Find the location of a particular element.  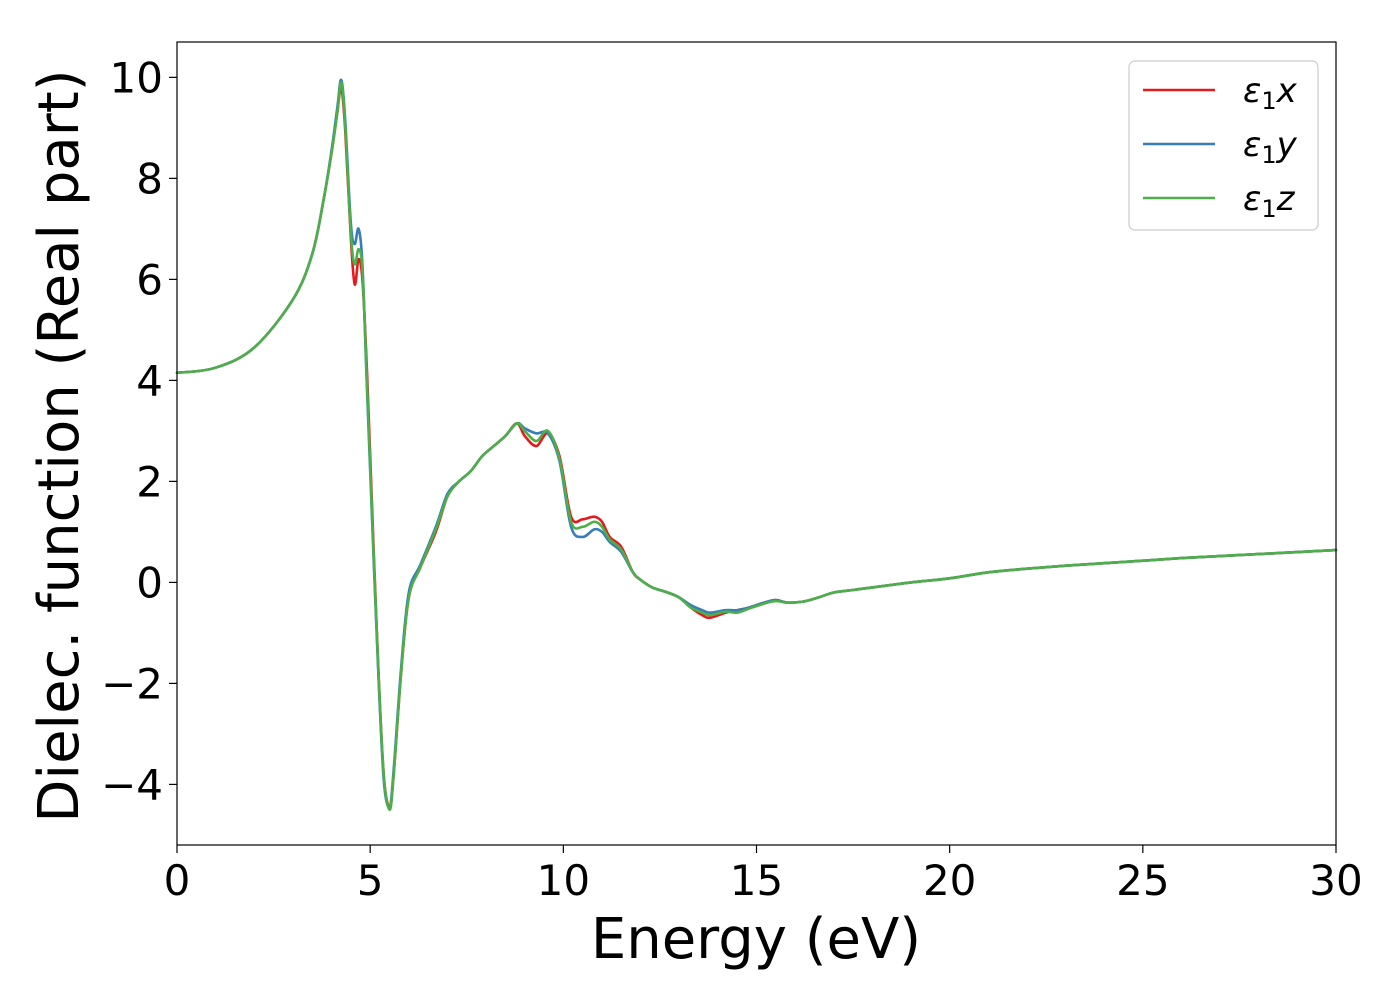

y-tick-label: 8 is located at coordinates (149, 178).